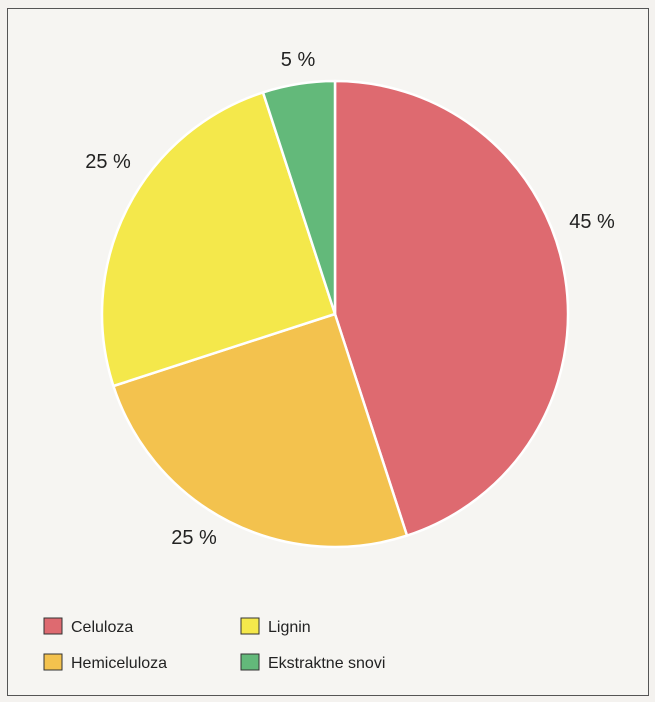  Describe the element at coordinates (299, 197) in the screenshot. I see `pie-slice-ekstraktne-snovi` at that location.